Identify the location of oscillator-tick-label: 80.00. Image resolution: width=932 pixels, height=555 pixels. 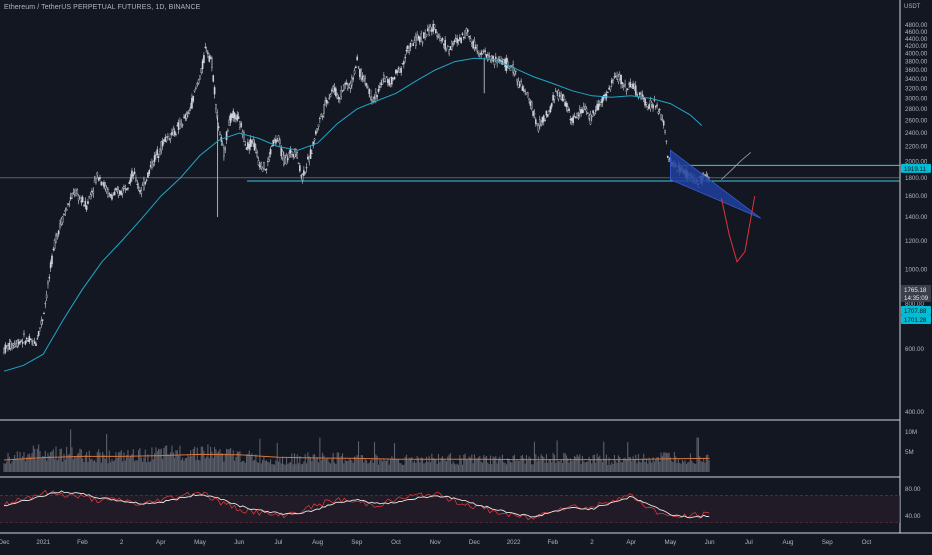
(913, 489).